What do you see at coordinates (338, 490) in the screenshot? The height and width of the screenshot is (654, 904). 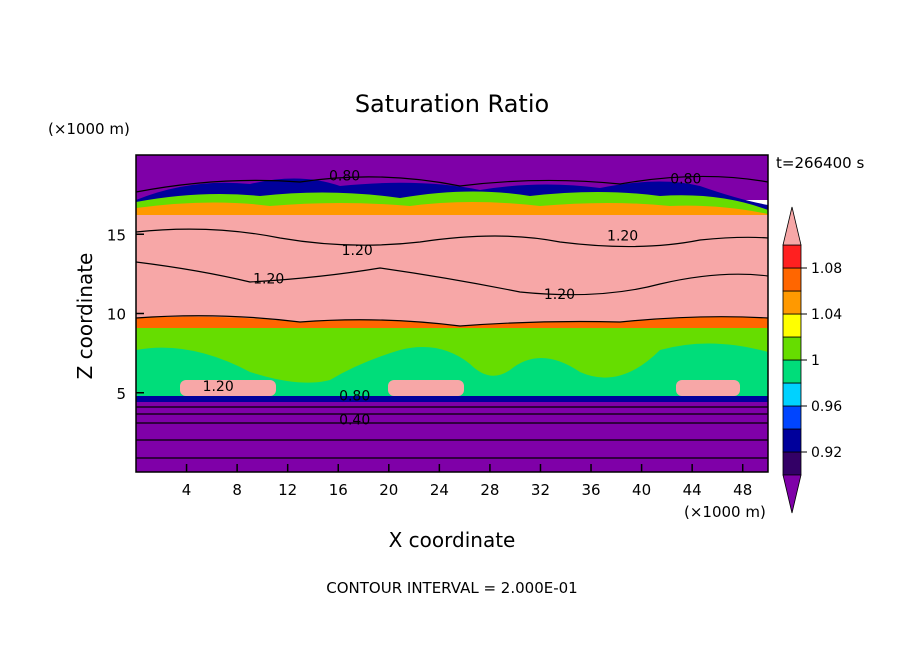 I see `x-tick-label: 16` at bounding box center [338, 490].